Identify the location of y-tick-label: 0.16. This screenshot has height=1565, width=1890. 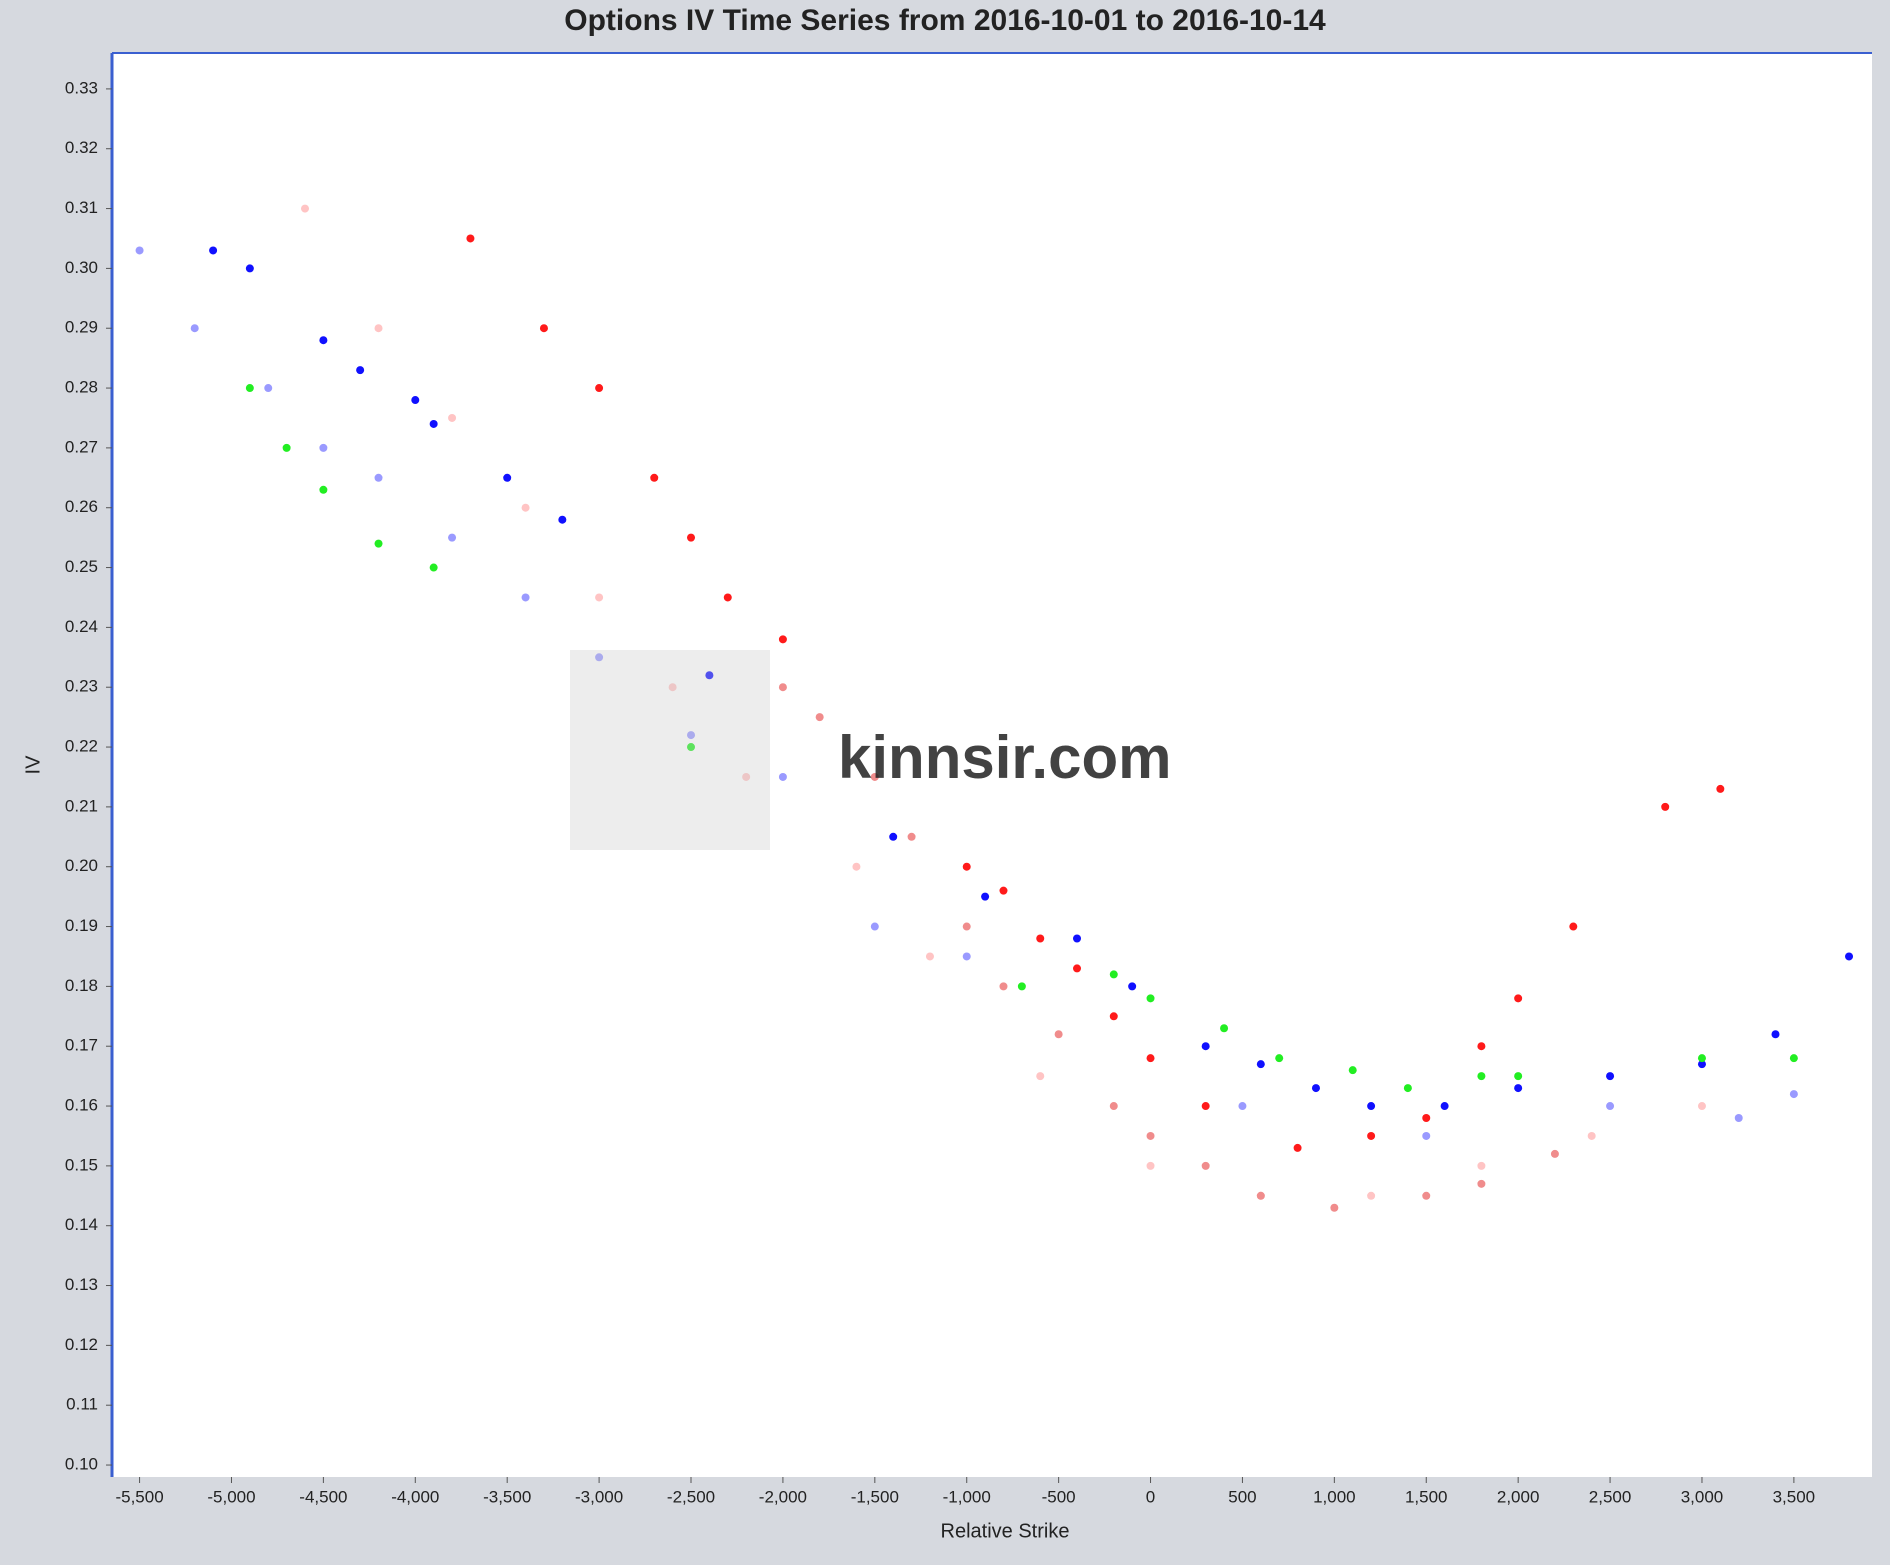
(81, 1105).